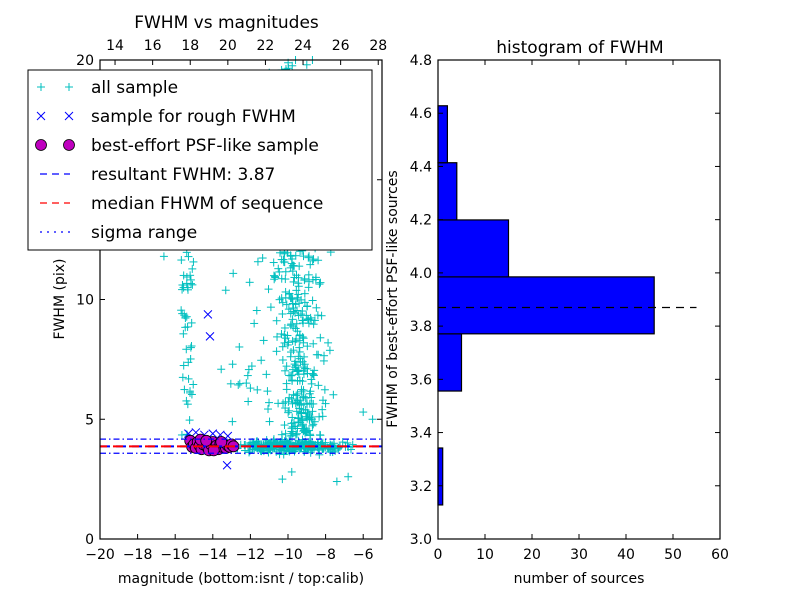 This screenshot has width=800, height=600. I want to click on x-tick-label: −18, so click(138, 555).